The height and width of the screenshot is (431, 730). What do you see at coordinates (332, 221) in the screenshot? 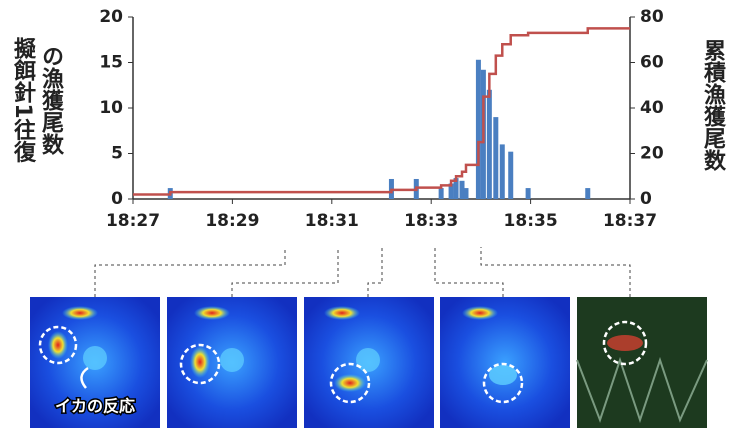
I see `x-tick-label: 18:31` at bounding box center [332, 221].